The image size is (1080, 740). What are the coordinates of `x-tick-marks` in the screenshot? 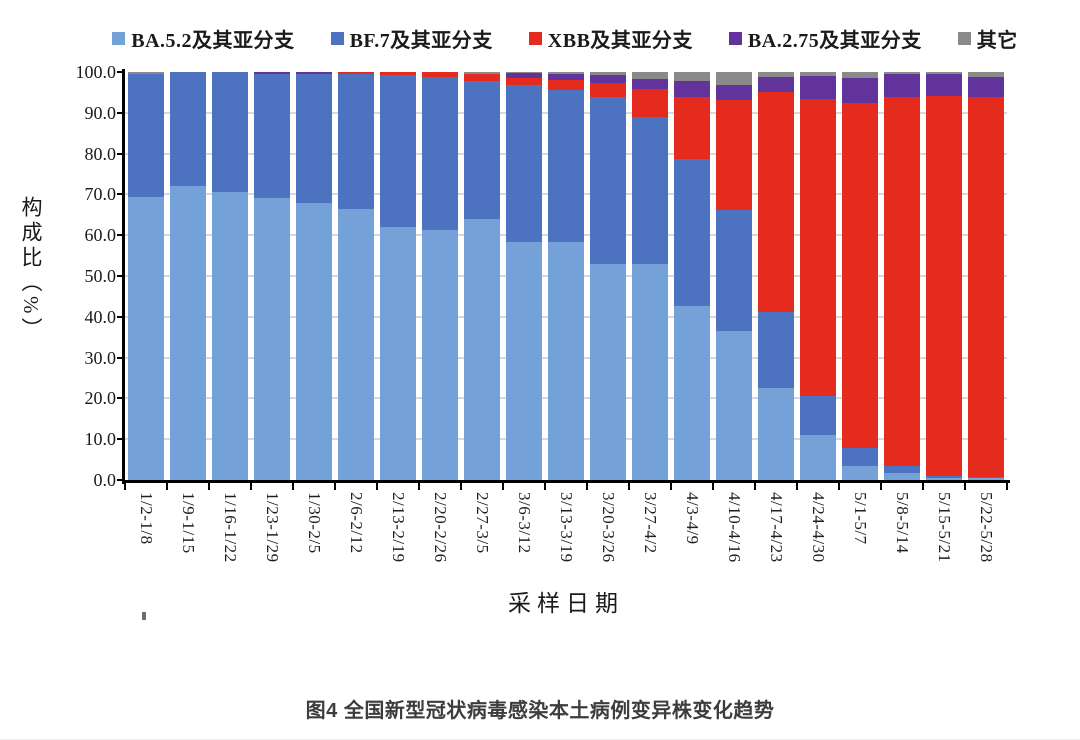 It's located at (566, 487).